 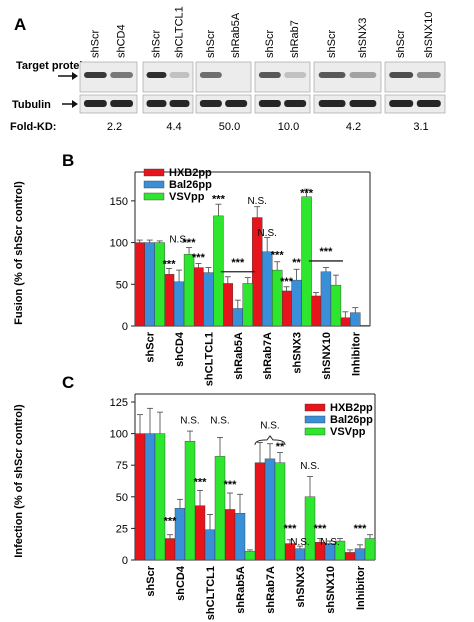 I want to click on category-label: shSNX3, so click(x=298, y=353).